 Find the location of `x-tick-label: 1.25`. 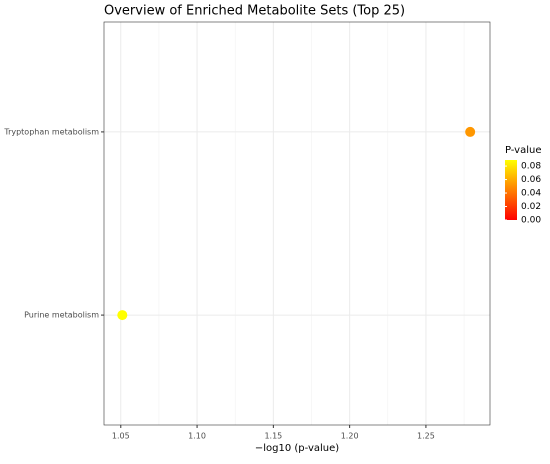

x-tick-label: 1.25 is located at coordinates (426, 436).